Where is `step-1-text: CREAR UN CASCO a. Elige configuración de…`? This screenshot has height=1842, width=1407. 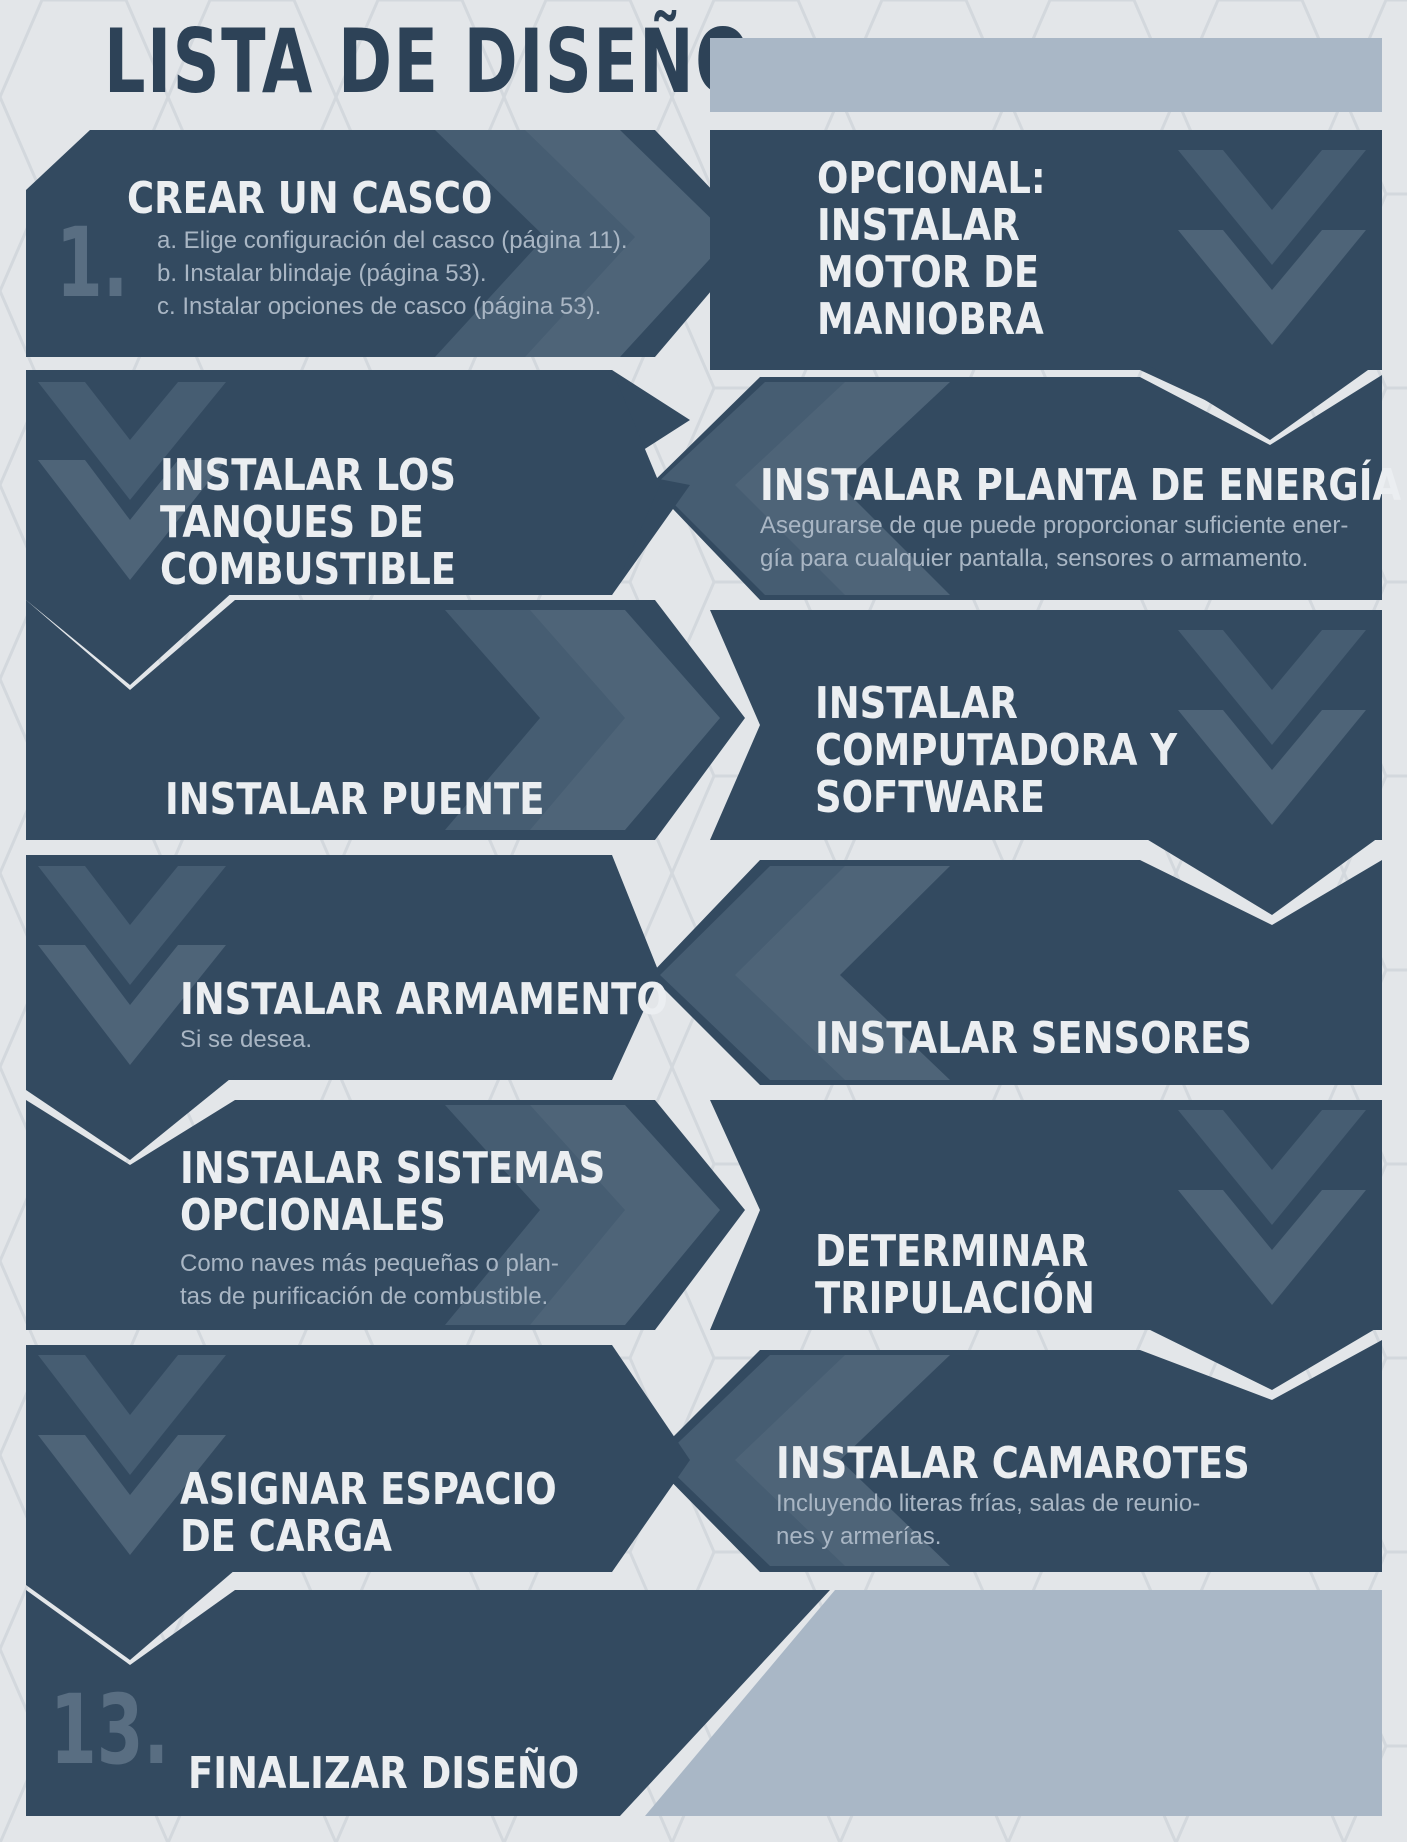
step-1-text: CREAR UN CASCO a. Elige configuración de… is located at coordinates (377, 249).